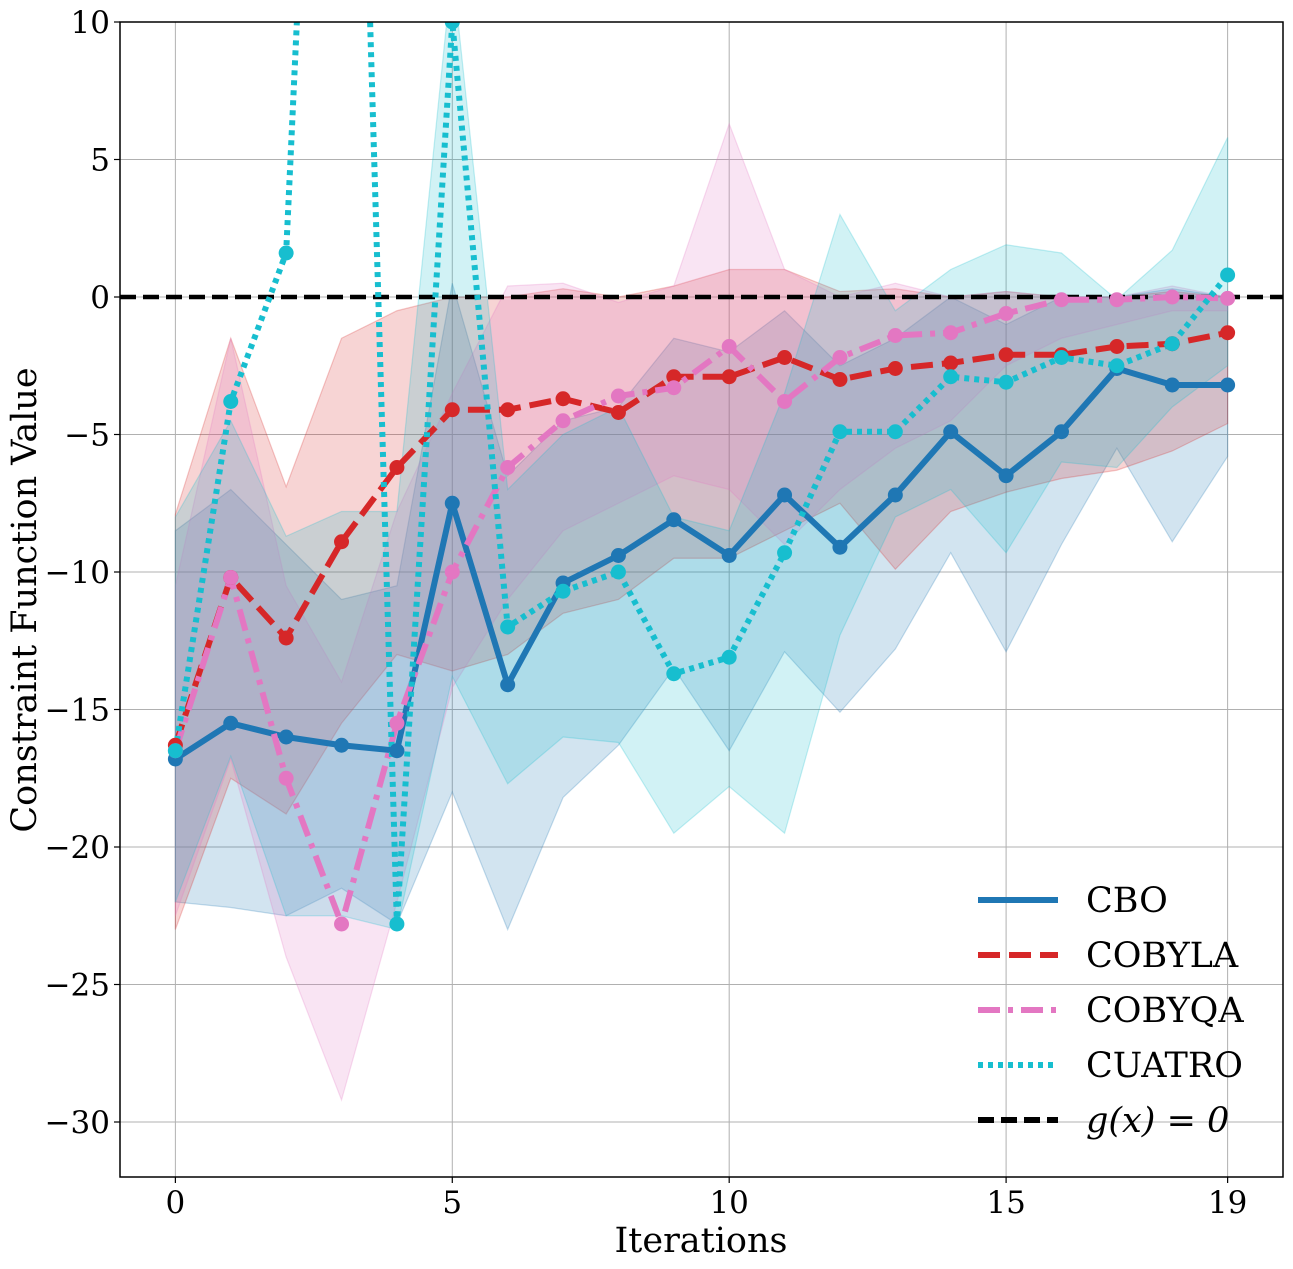 The width and height of the screenshot is (1293, 1269). I want to click on x-axis-label: Iterations, so click(700, 1241).